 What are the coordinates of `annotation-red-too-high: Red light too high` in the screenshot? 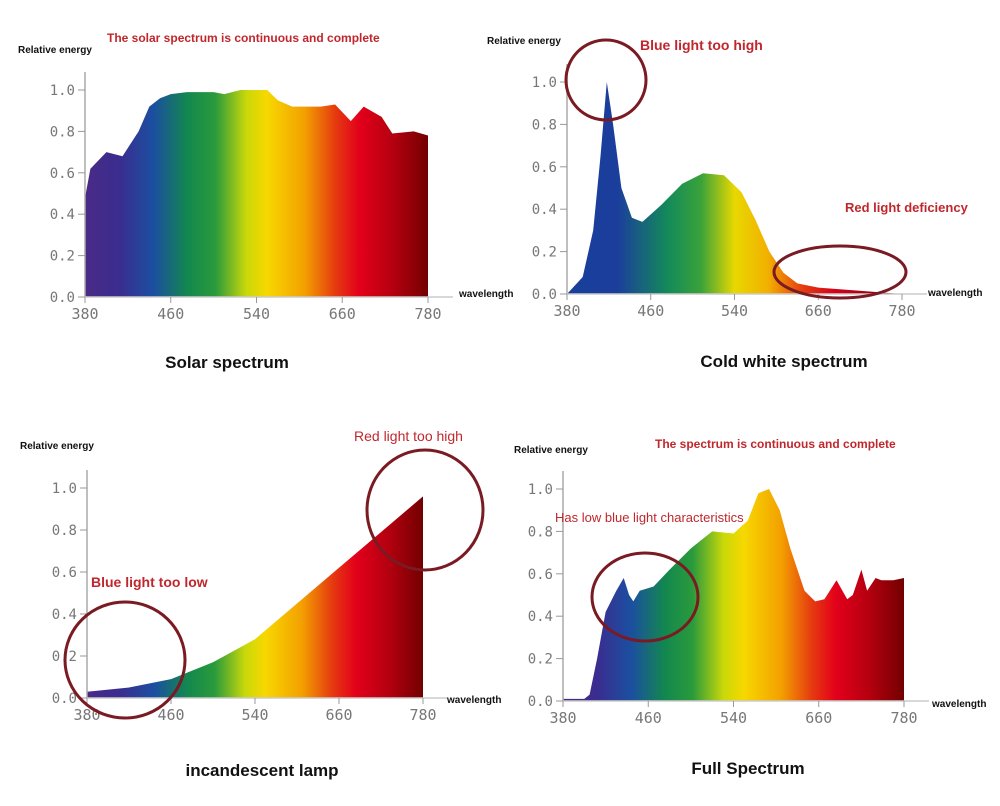 It's located at (408, 436).